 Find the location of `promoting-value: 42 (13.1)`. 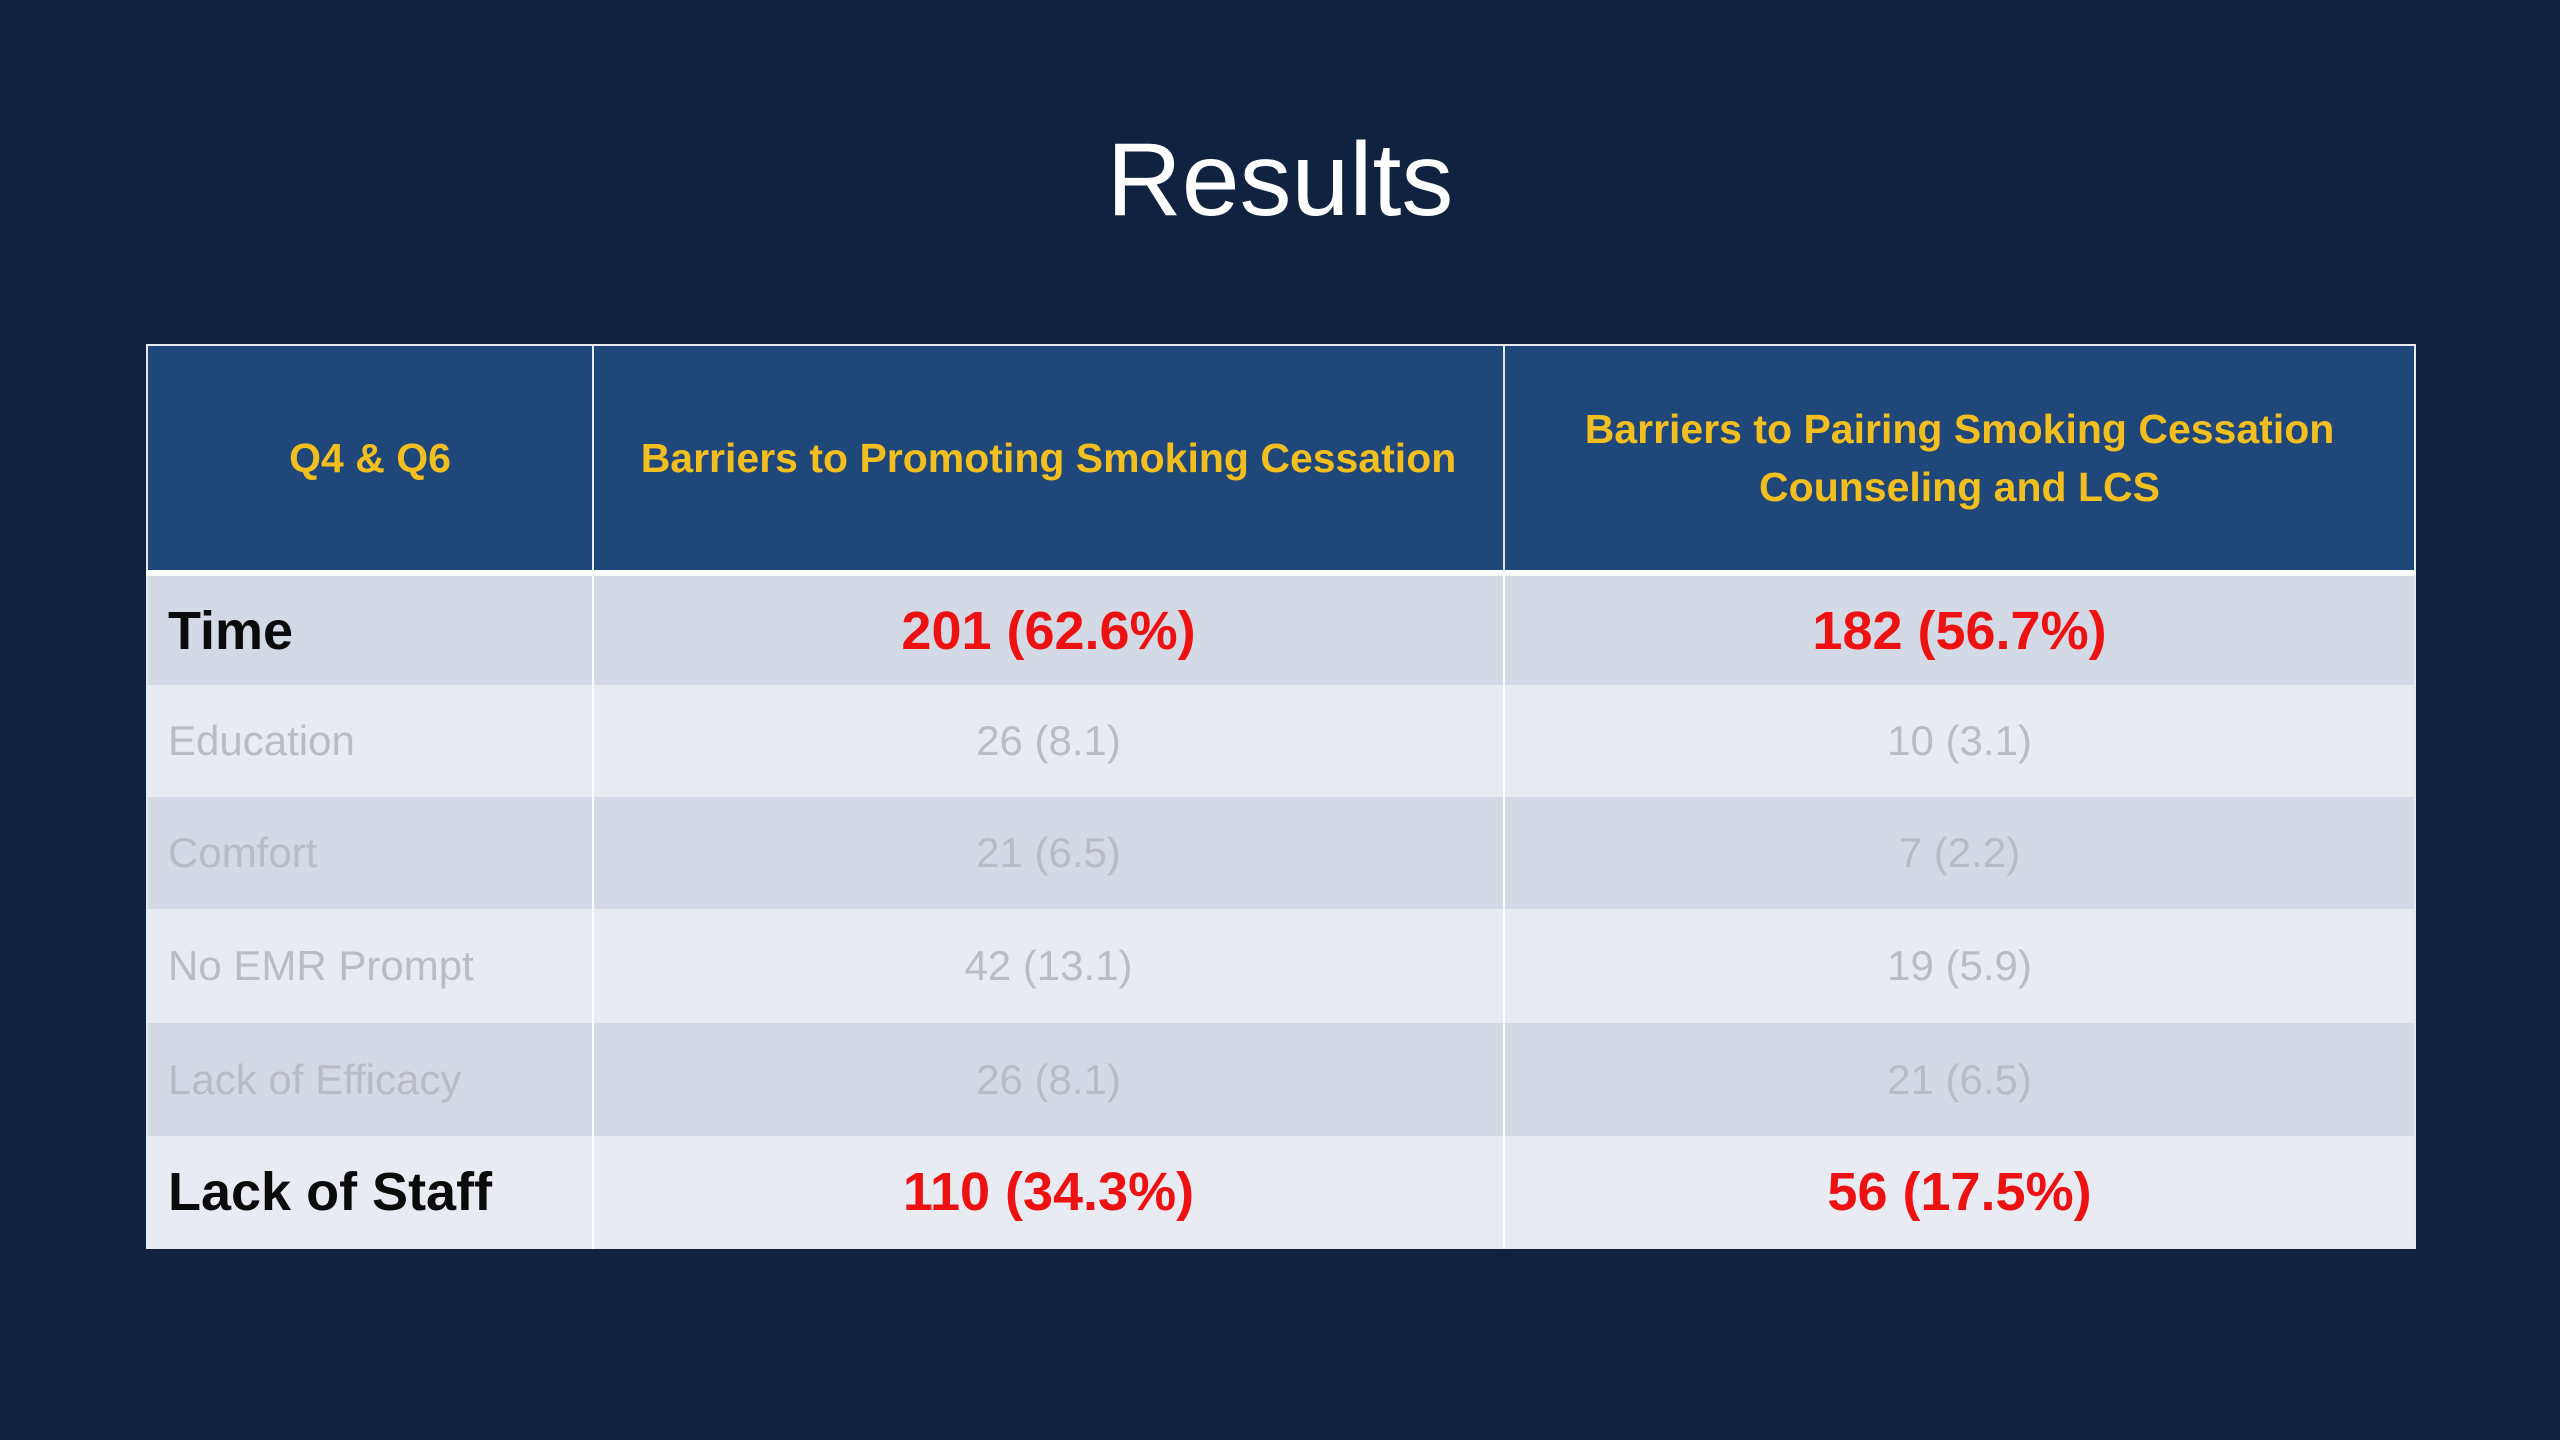

promoting-value: 42 (13.1) is located at coordinates (1049, 966).